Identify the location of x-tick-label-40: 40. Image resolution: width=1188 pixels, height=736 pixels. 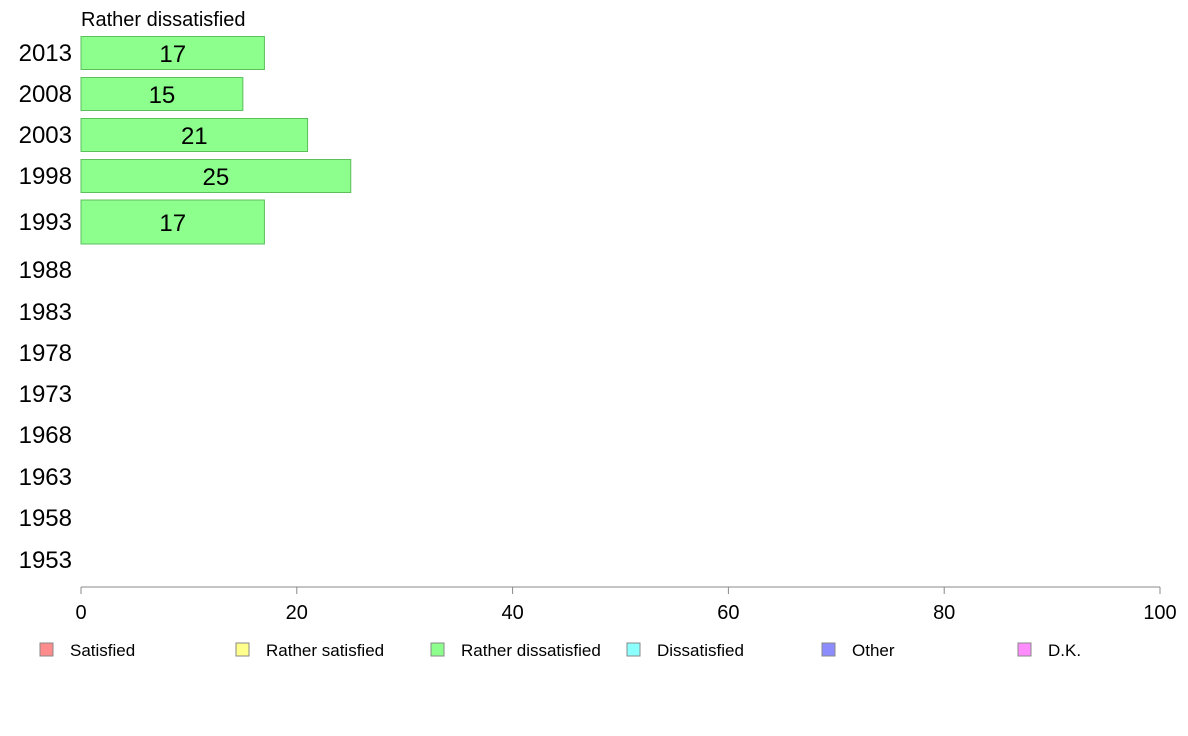
(512, 613).